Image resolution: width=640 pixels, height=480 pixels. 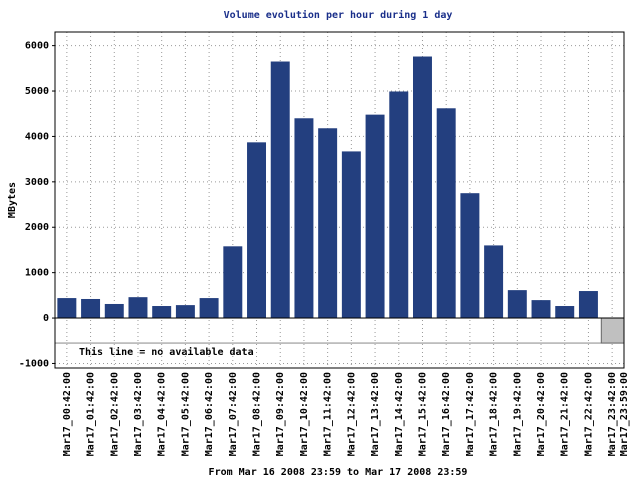 I want to click on x-tick-label: Mar17_03:42:00, so click(x=138, y=414).